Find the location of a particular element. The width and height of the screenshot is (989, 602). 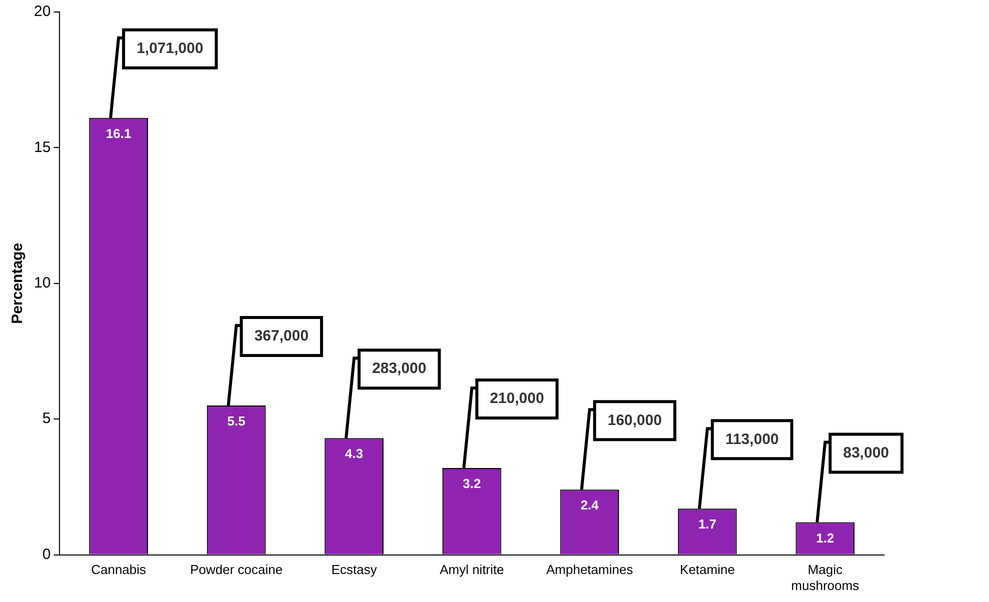

x-tick-label: Cannabis is located at coordinates (119, 570).